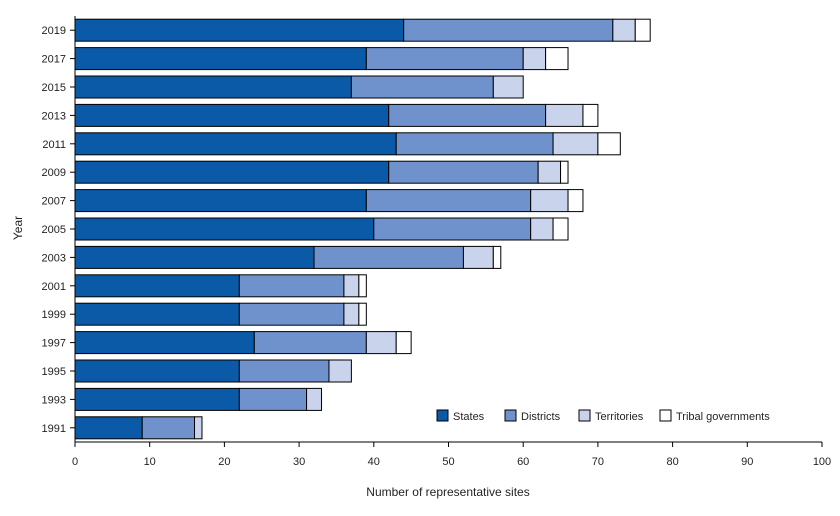 The image size is (840, 516). Describe the element at coordinates (549, 201) in the screenshot. I see `bar-2007-territories` at that location.